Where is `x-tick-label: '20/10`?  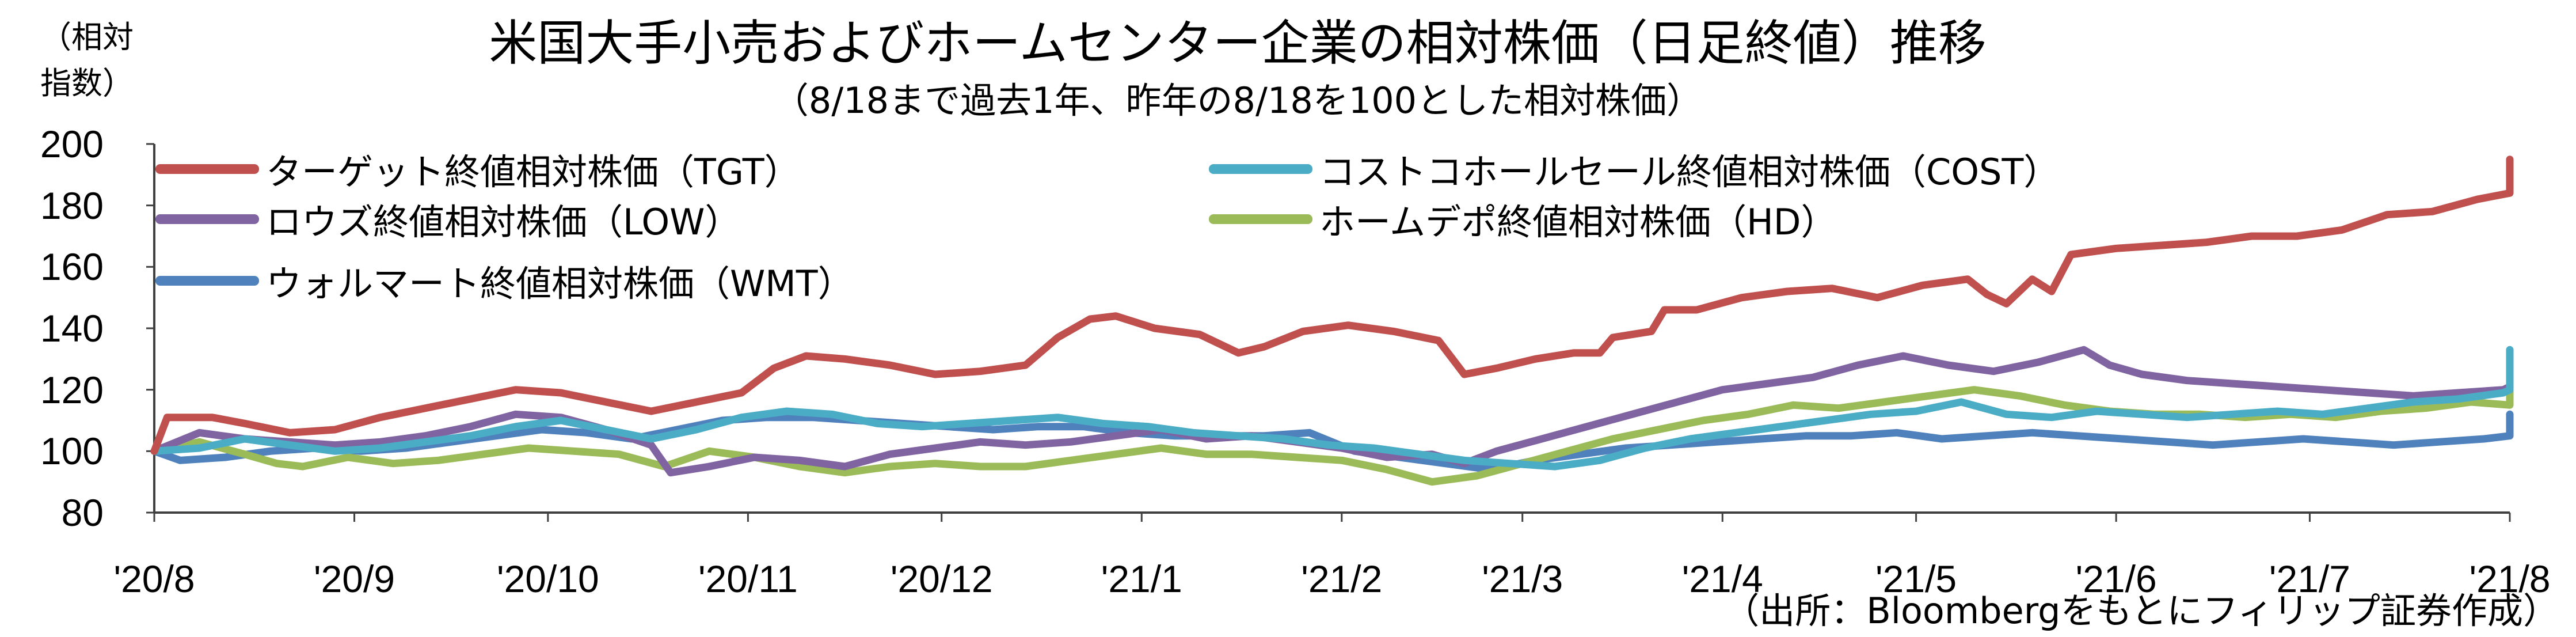
x-tick-label: '20/10 is located at coordinates (547, 579).